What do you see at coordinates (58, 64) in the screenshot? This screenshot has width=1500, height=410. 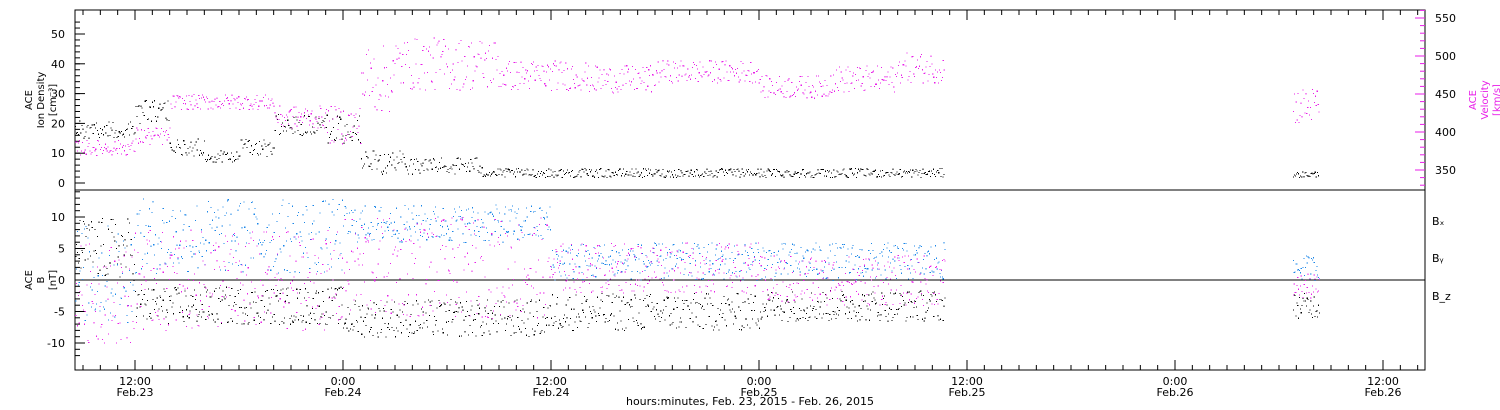 I see `top-left-tick-label: 40` at bounding box center [58, 64].